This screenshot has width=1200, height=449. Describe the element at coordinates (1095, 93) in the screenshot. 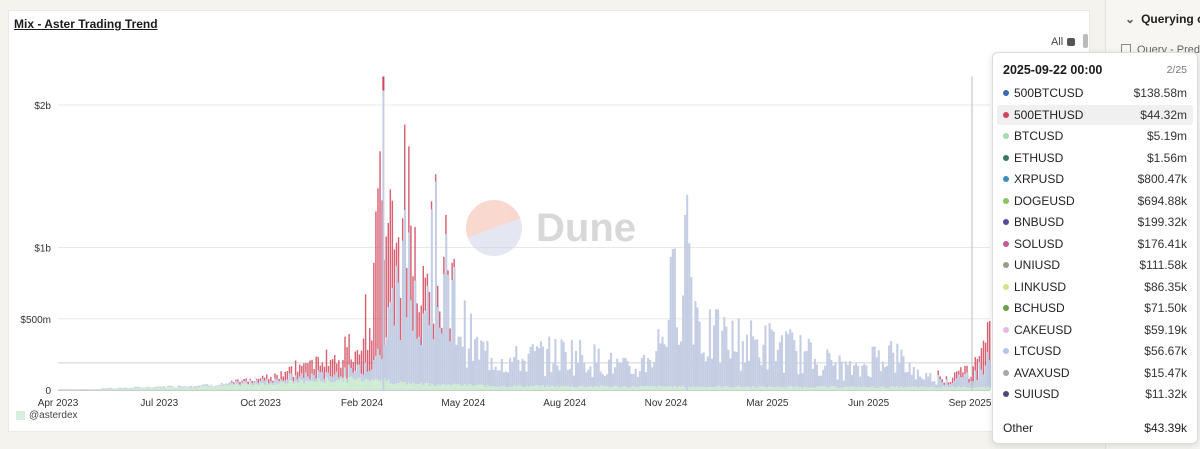

I see `tooltip-row: 500BTCUSD $138.58m` at that location.